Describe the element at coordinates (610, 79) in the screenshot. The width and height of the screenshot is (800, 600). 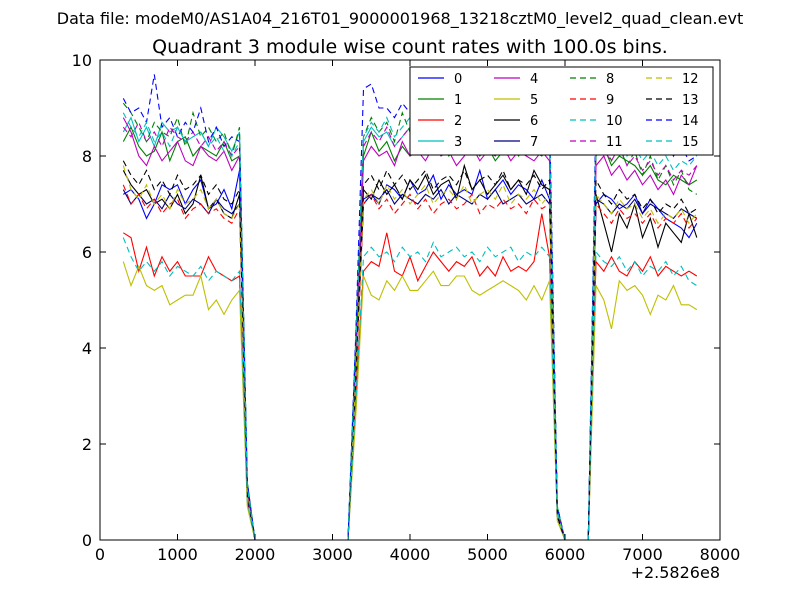
I see `legend-label-8: 8` at that location.